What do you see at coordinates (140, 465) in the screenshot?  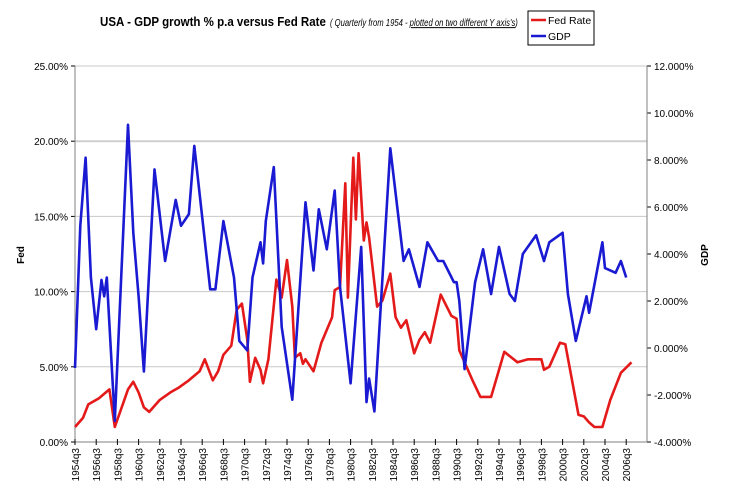 I see `x-tick-label: 1960q3` at bounding box center [140, 465].